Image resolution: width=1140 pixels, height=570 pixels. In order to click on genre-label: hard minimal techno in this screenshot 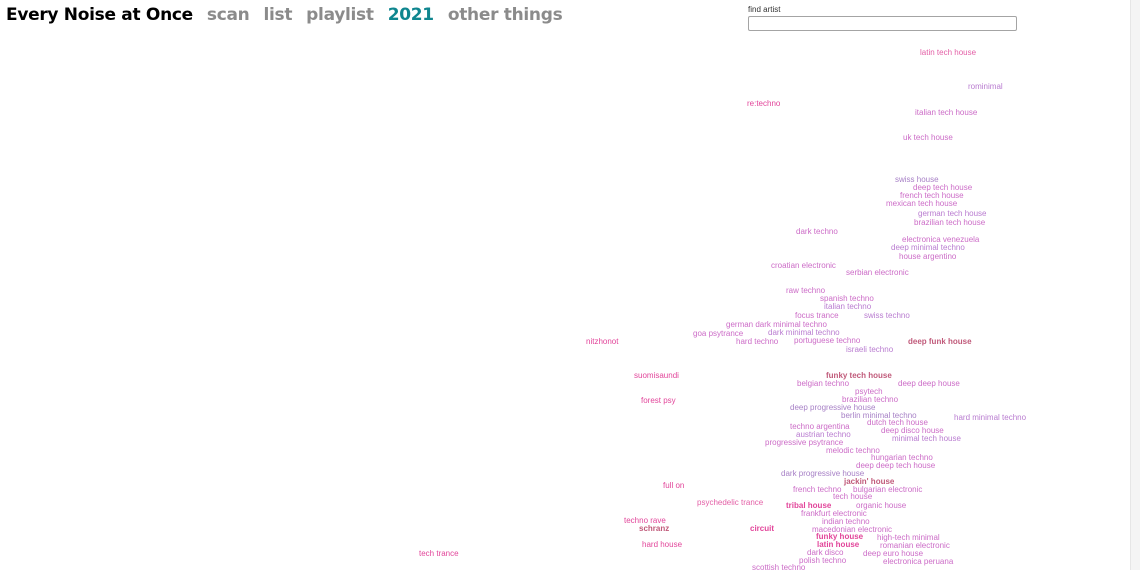, I will do `click(990, 417)`.